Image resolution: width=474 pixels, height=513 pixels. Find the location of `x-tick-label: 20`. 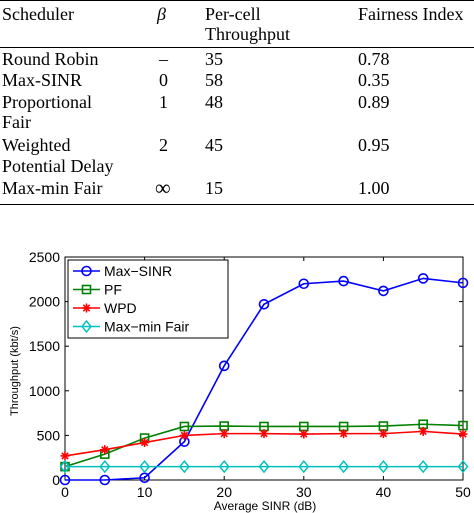

x-tick-label: 20 is located at coordinates (224, 492).